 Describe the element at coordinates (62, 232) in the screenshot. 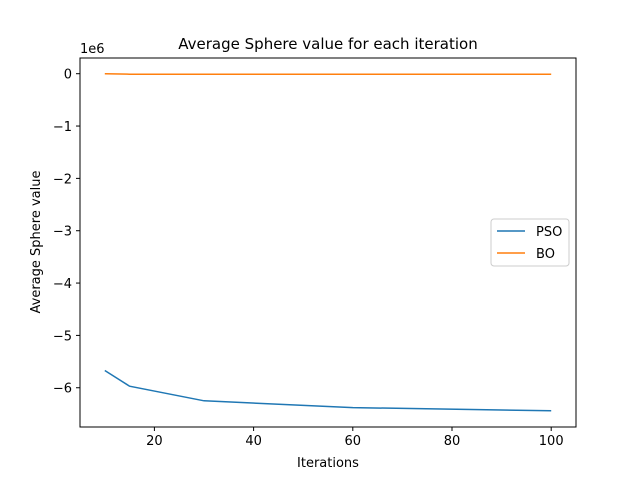

I see `y-tick-label: −3` at that location.